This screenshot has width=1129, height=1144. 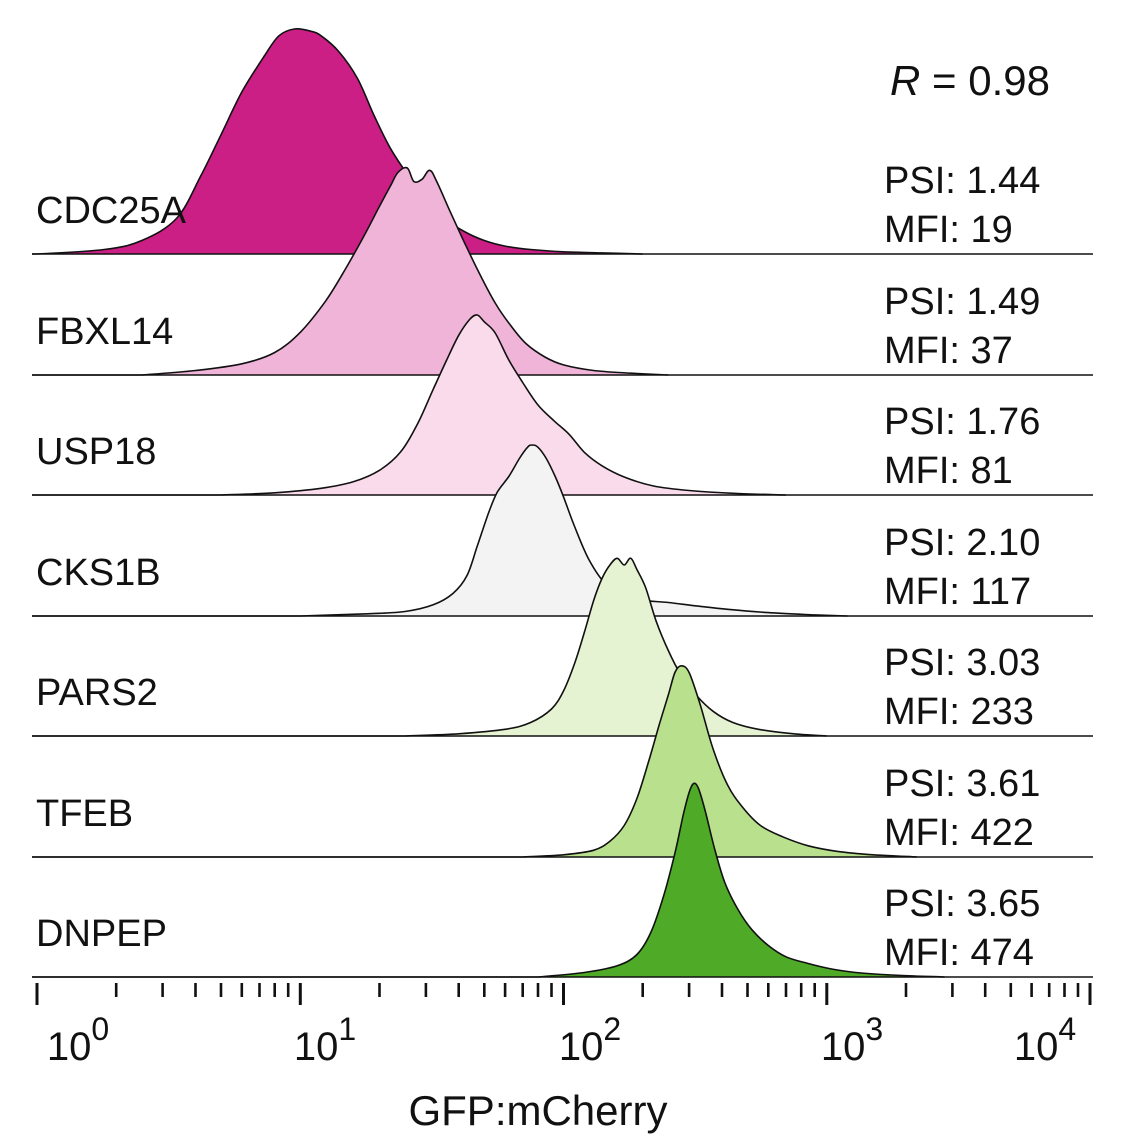 What do you see at coordinates (957, 592) in the screenshot?
I see `mfi-label-cks1b: MFI: 117` at bounding box center [957, 592].